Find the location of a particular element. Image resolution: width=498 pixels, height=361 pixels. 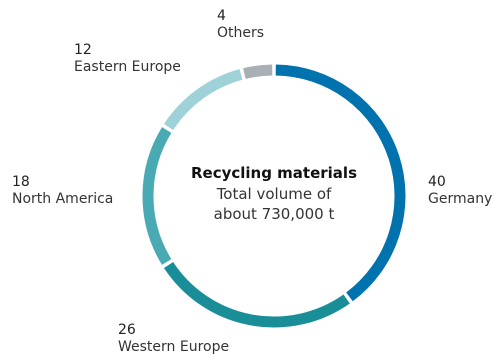

slice-label-north-america: 18 North America is located at coordinates (62, 191).